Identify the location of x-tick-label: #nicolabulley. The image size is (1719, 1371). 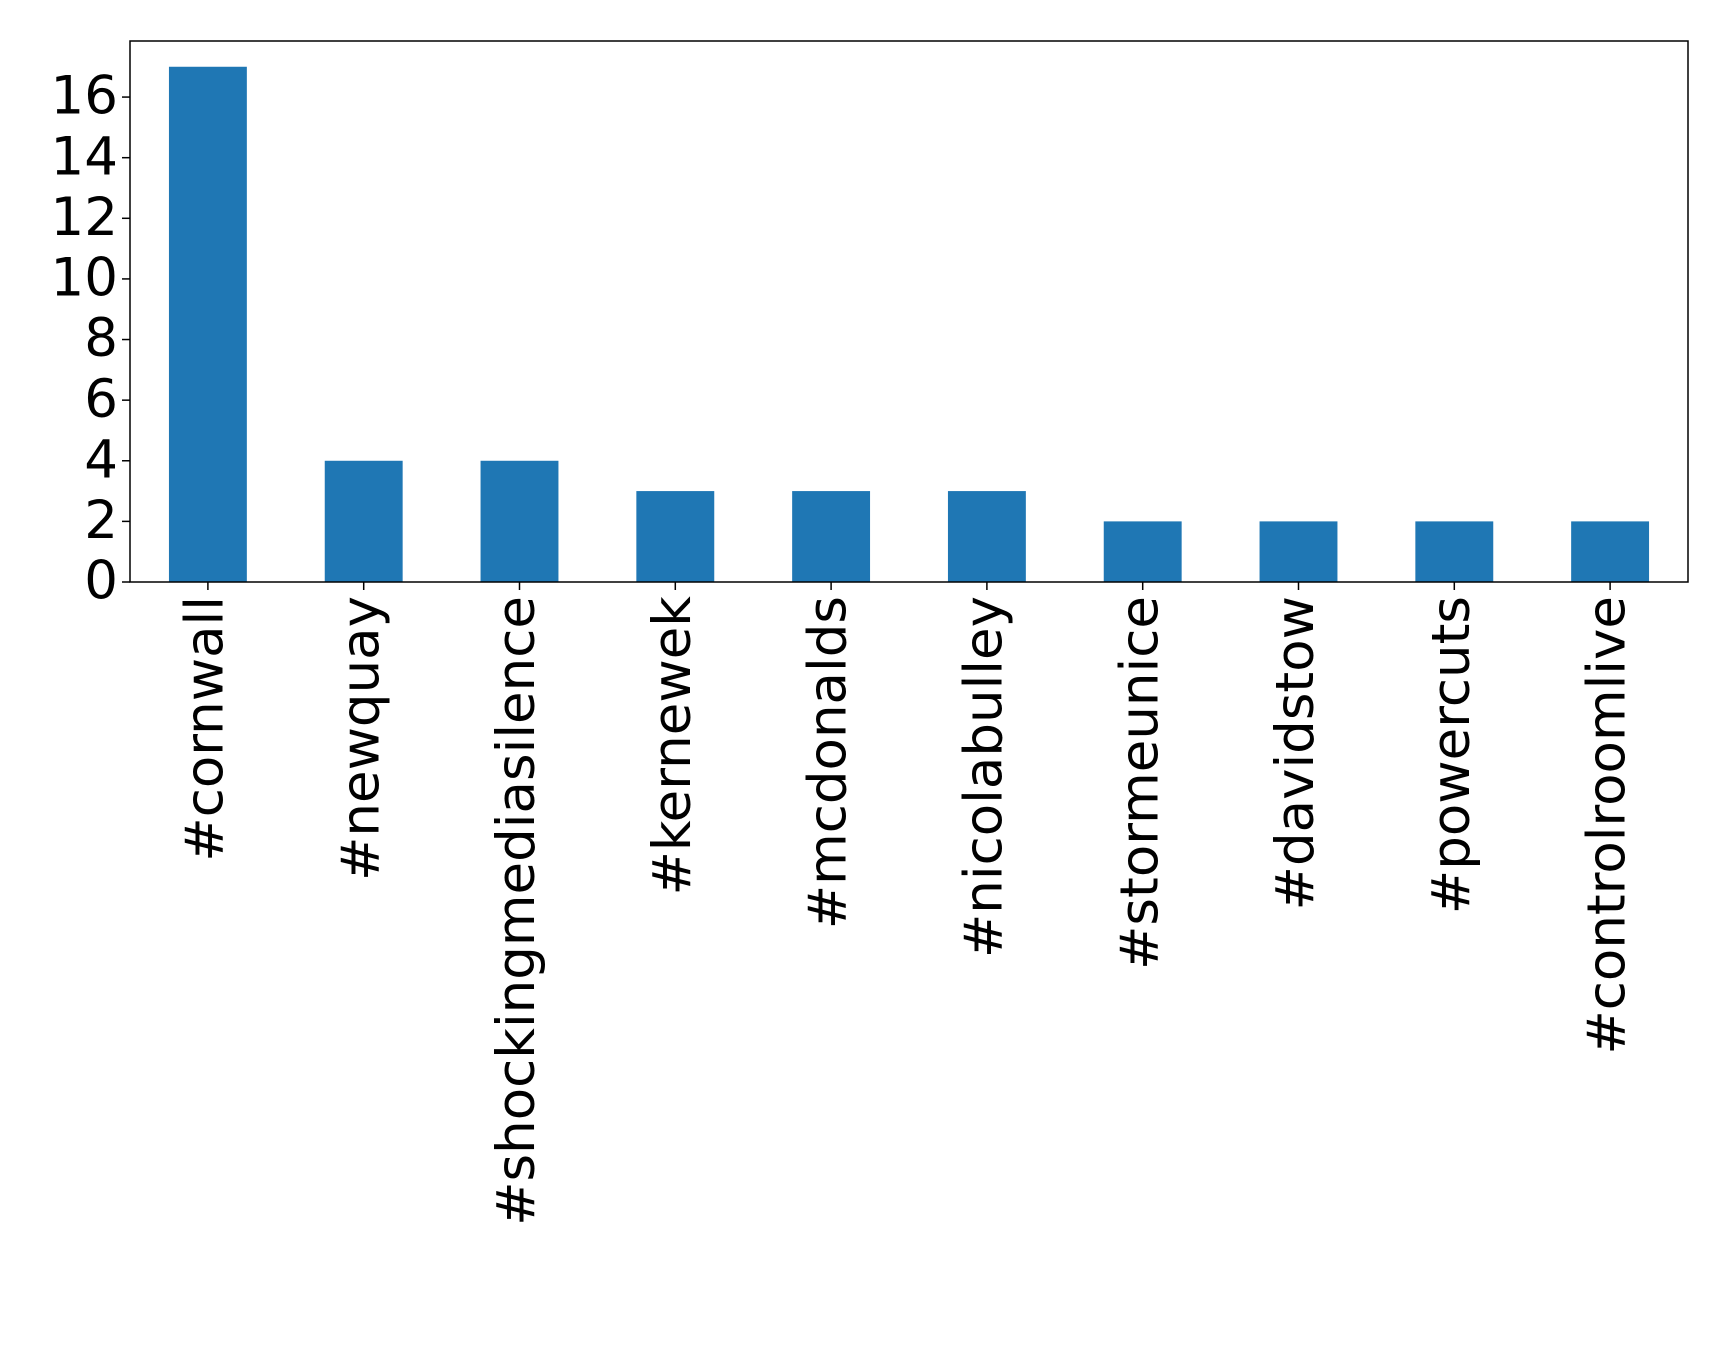
(984, 777).